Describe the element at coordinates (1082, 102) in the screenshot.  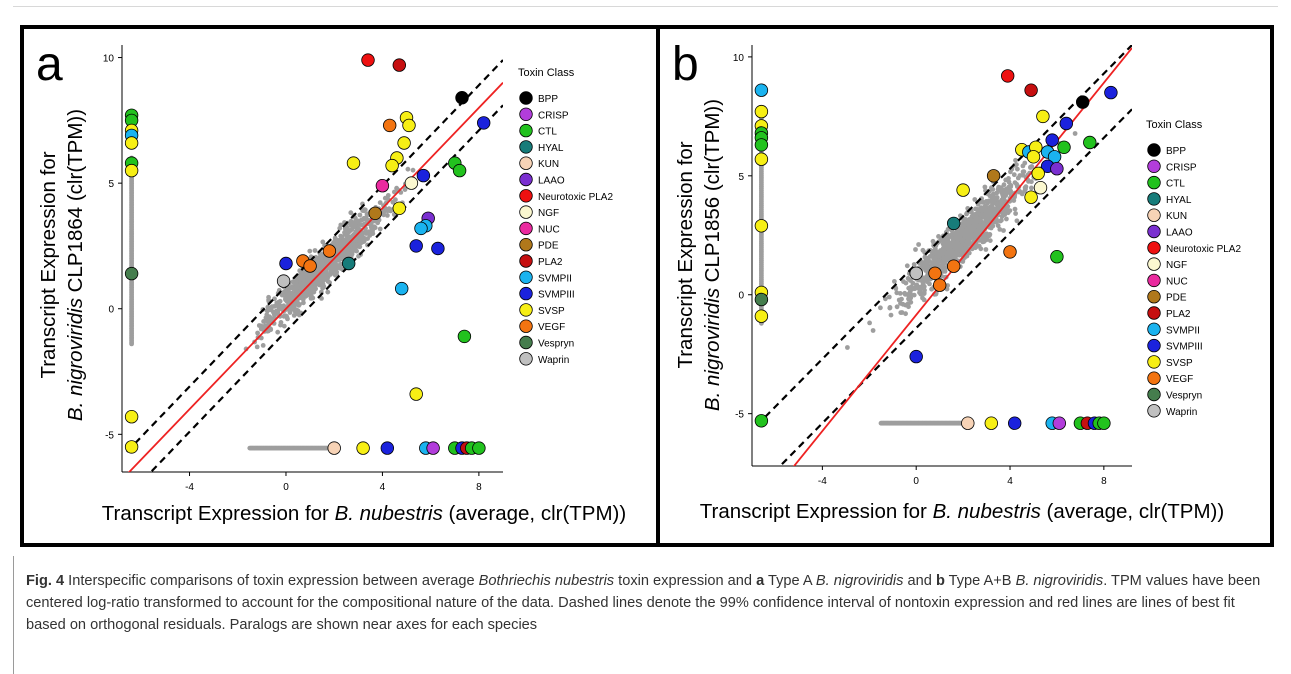
I see `toxin-point-bpp` at that location.